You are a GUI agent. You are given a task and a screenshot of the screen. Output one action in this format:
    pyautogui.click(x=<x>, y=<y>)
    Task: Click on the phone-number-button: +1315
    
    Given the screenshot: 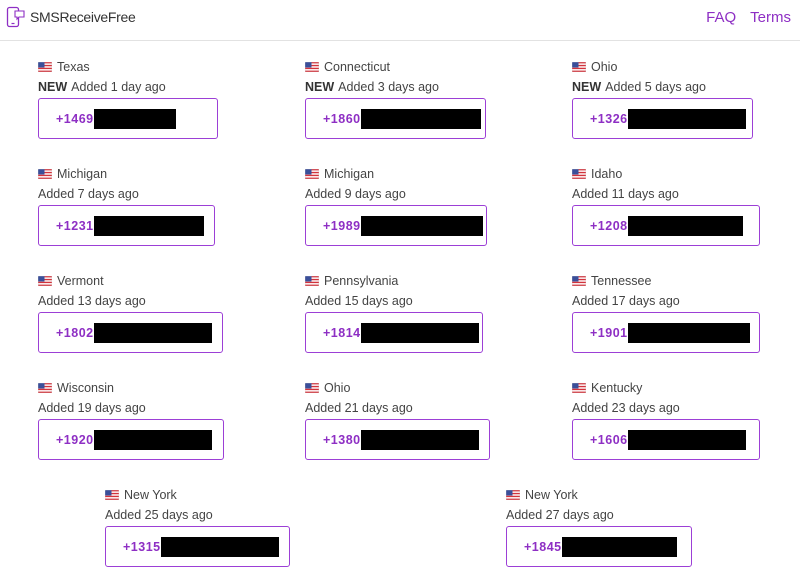 What is the action you would take?
    pyautogui.click(x=197, y=546)
    